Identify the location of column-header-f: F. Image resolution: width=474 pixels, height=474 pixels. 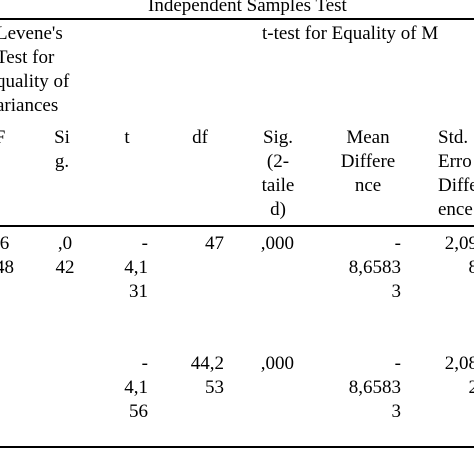
(4, 138).